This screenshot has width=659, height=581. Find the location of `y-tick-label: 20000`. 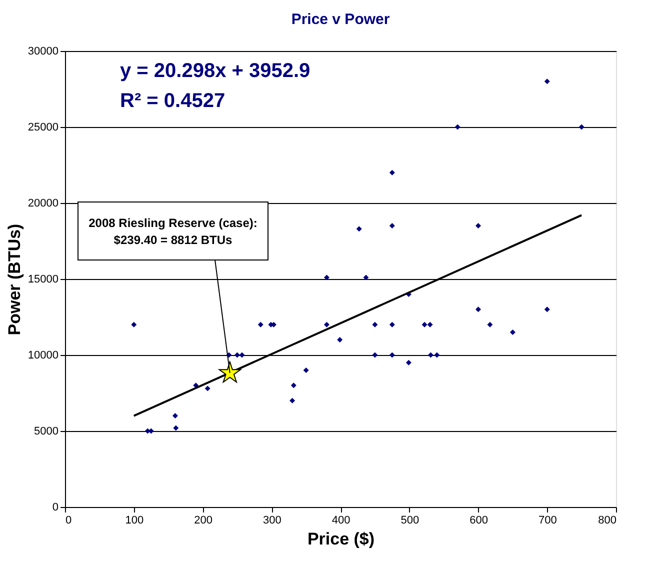

y-tick-label: 20000 is located at coordinates (43, 204).